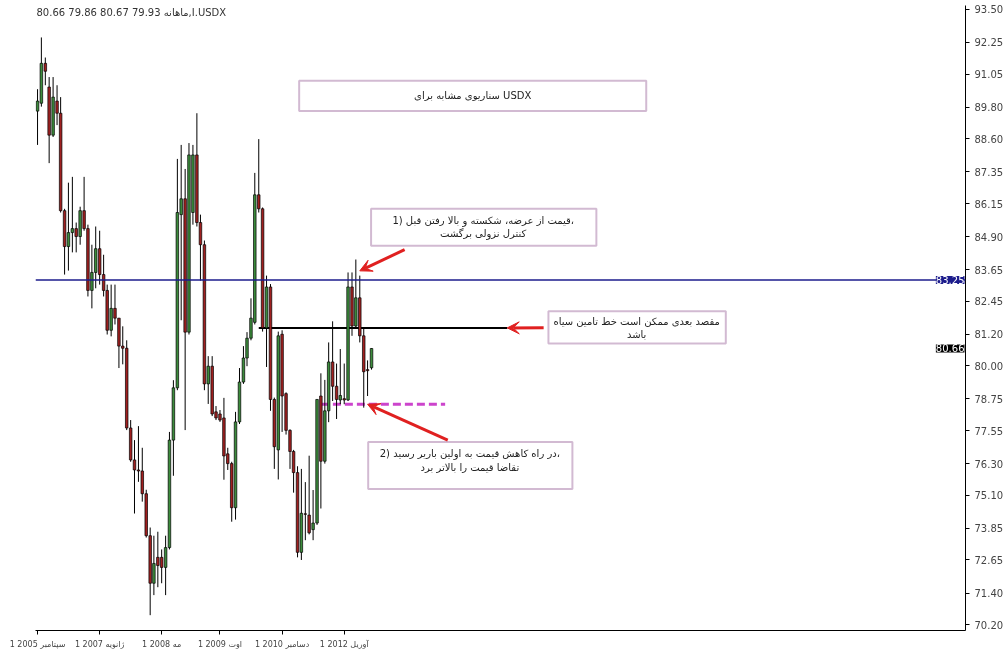  Describe the element at coordinates (989, 302) in the screenshot. I see `y-tick-label: 82.45` at that location.